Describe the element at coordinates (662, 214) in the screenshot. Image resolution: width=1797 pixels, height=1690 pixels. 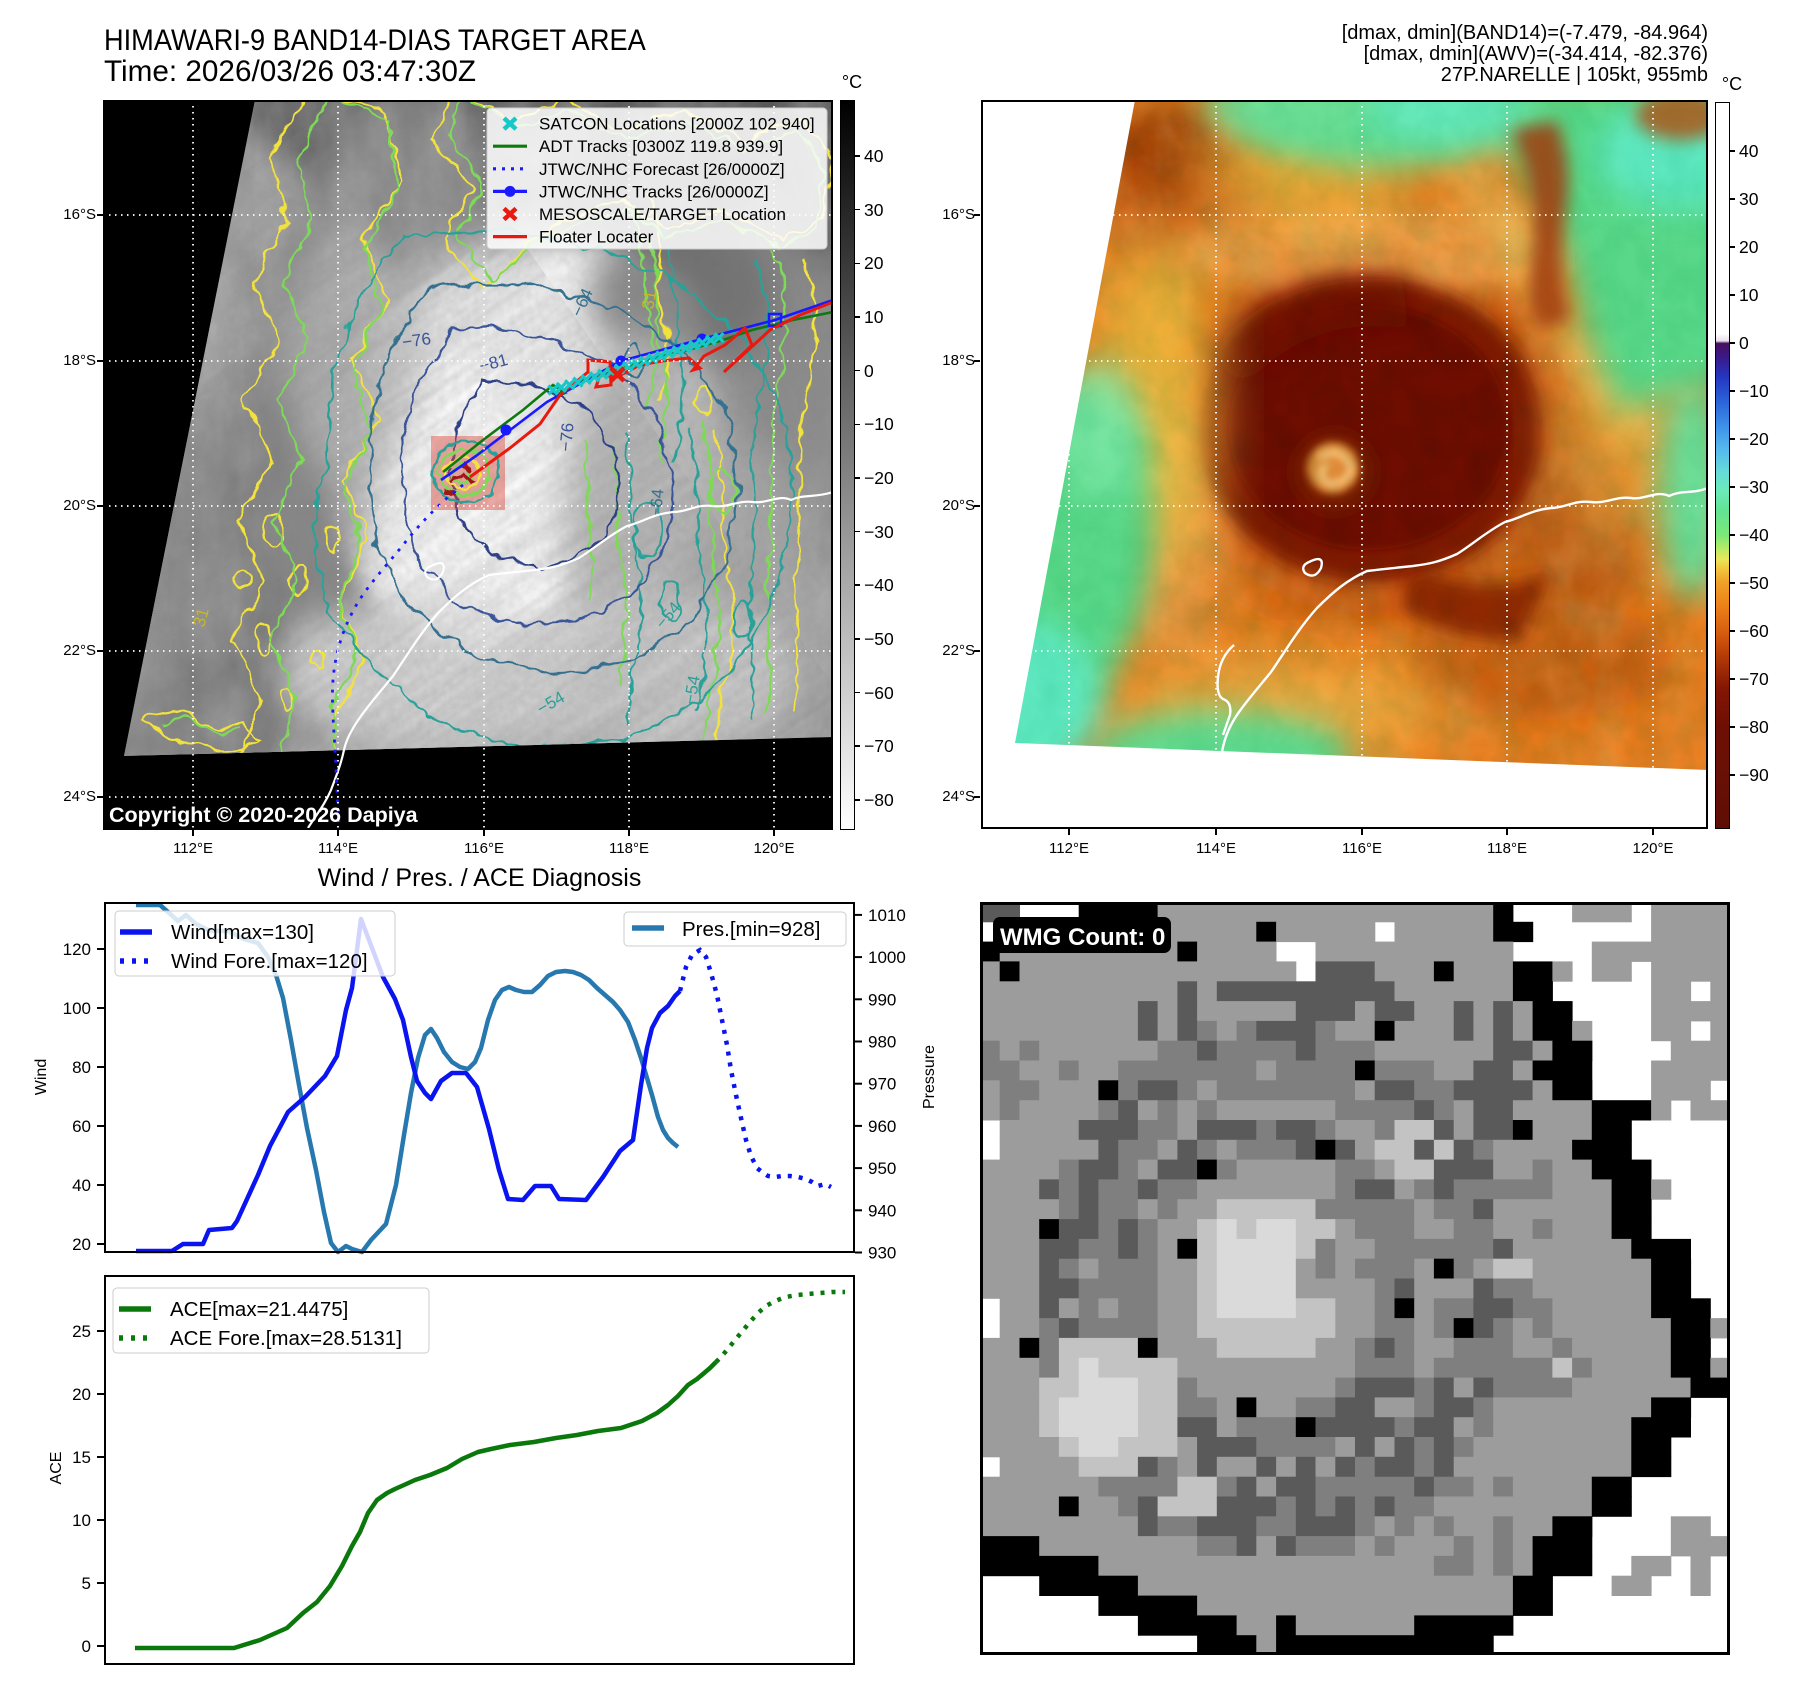
I see `svg-text: MESOSCALE/TARGET Location` at that location.